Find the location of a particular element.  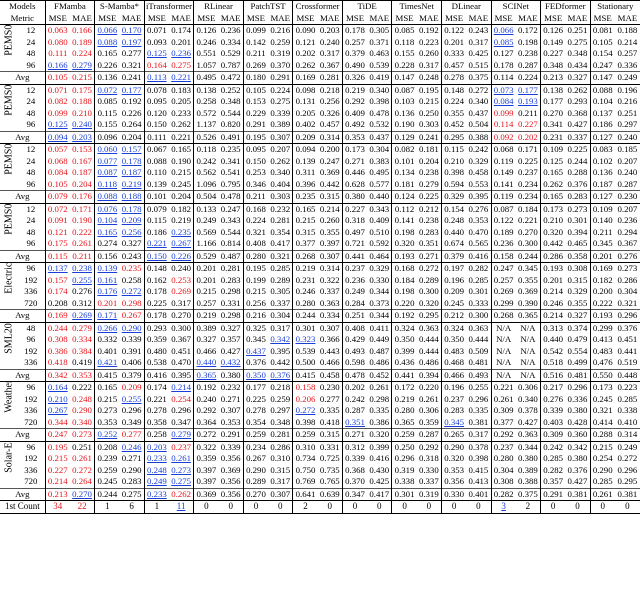

metric-value: 0.490 is located at coordinates (354, 65).